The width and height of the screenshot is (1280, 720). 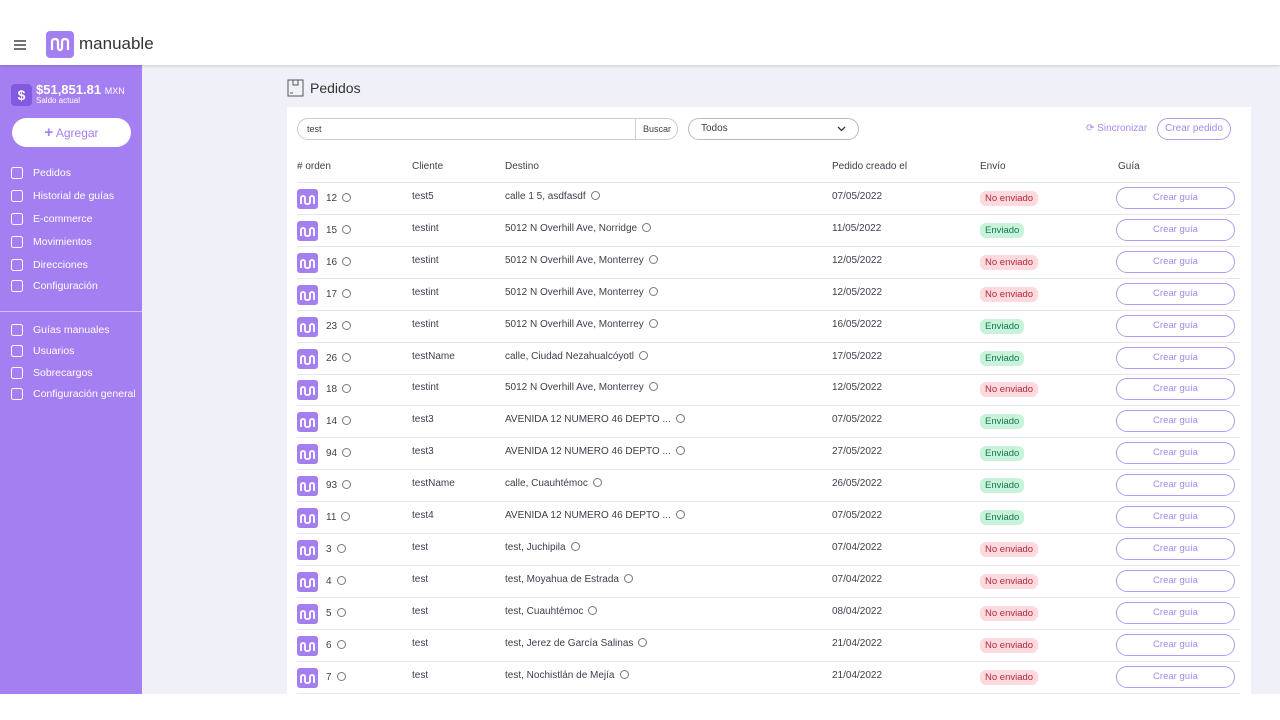 I want to click on created-date: 16/05/2022, so click(x=857, y=324).